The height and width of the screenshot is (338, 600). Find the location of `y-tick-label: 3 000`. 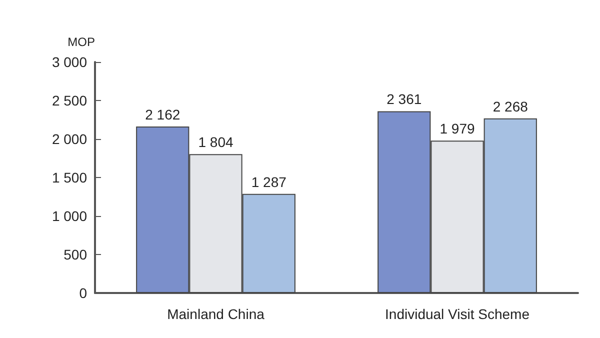

y-tick-label: 3 000 is located at coordinates (70, 62).